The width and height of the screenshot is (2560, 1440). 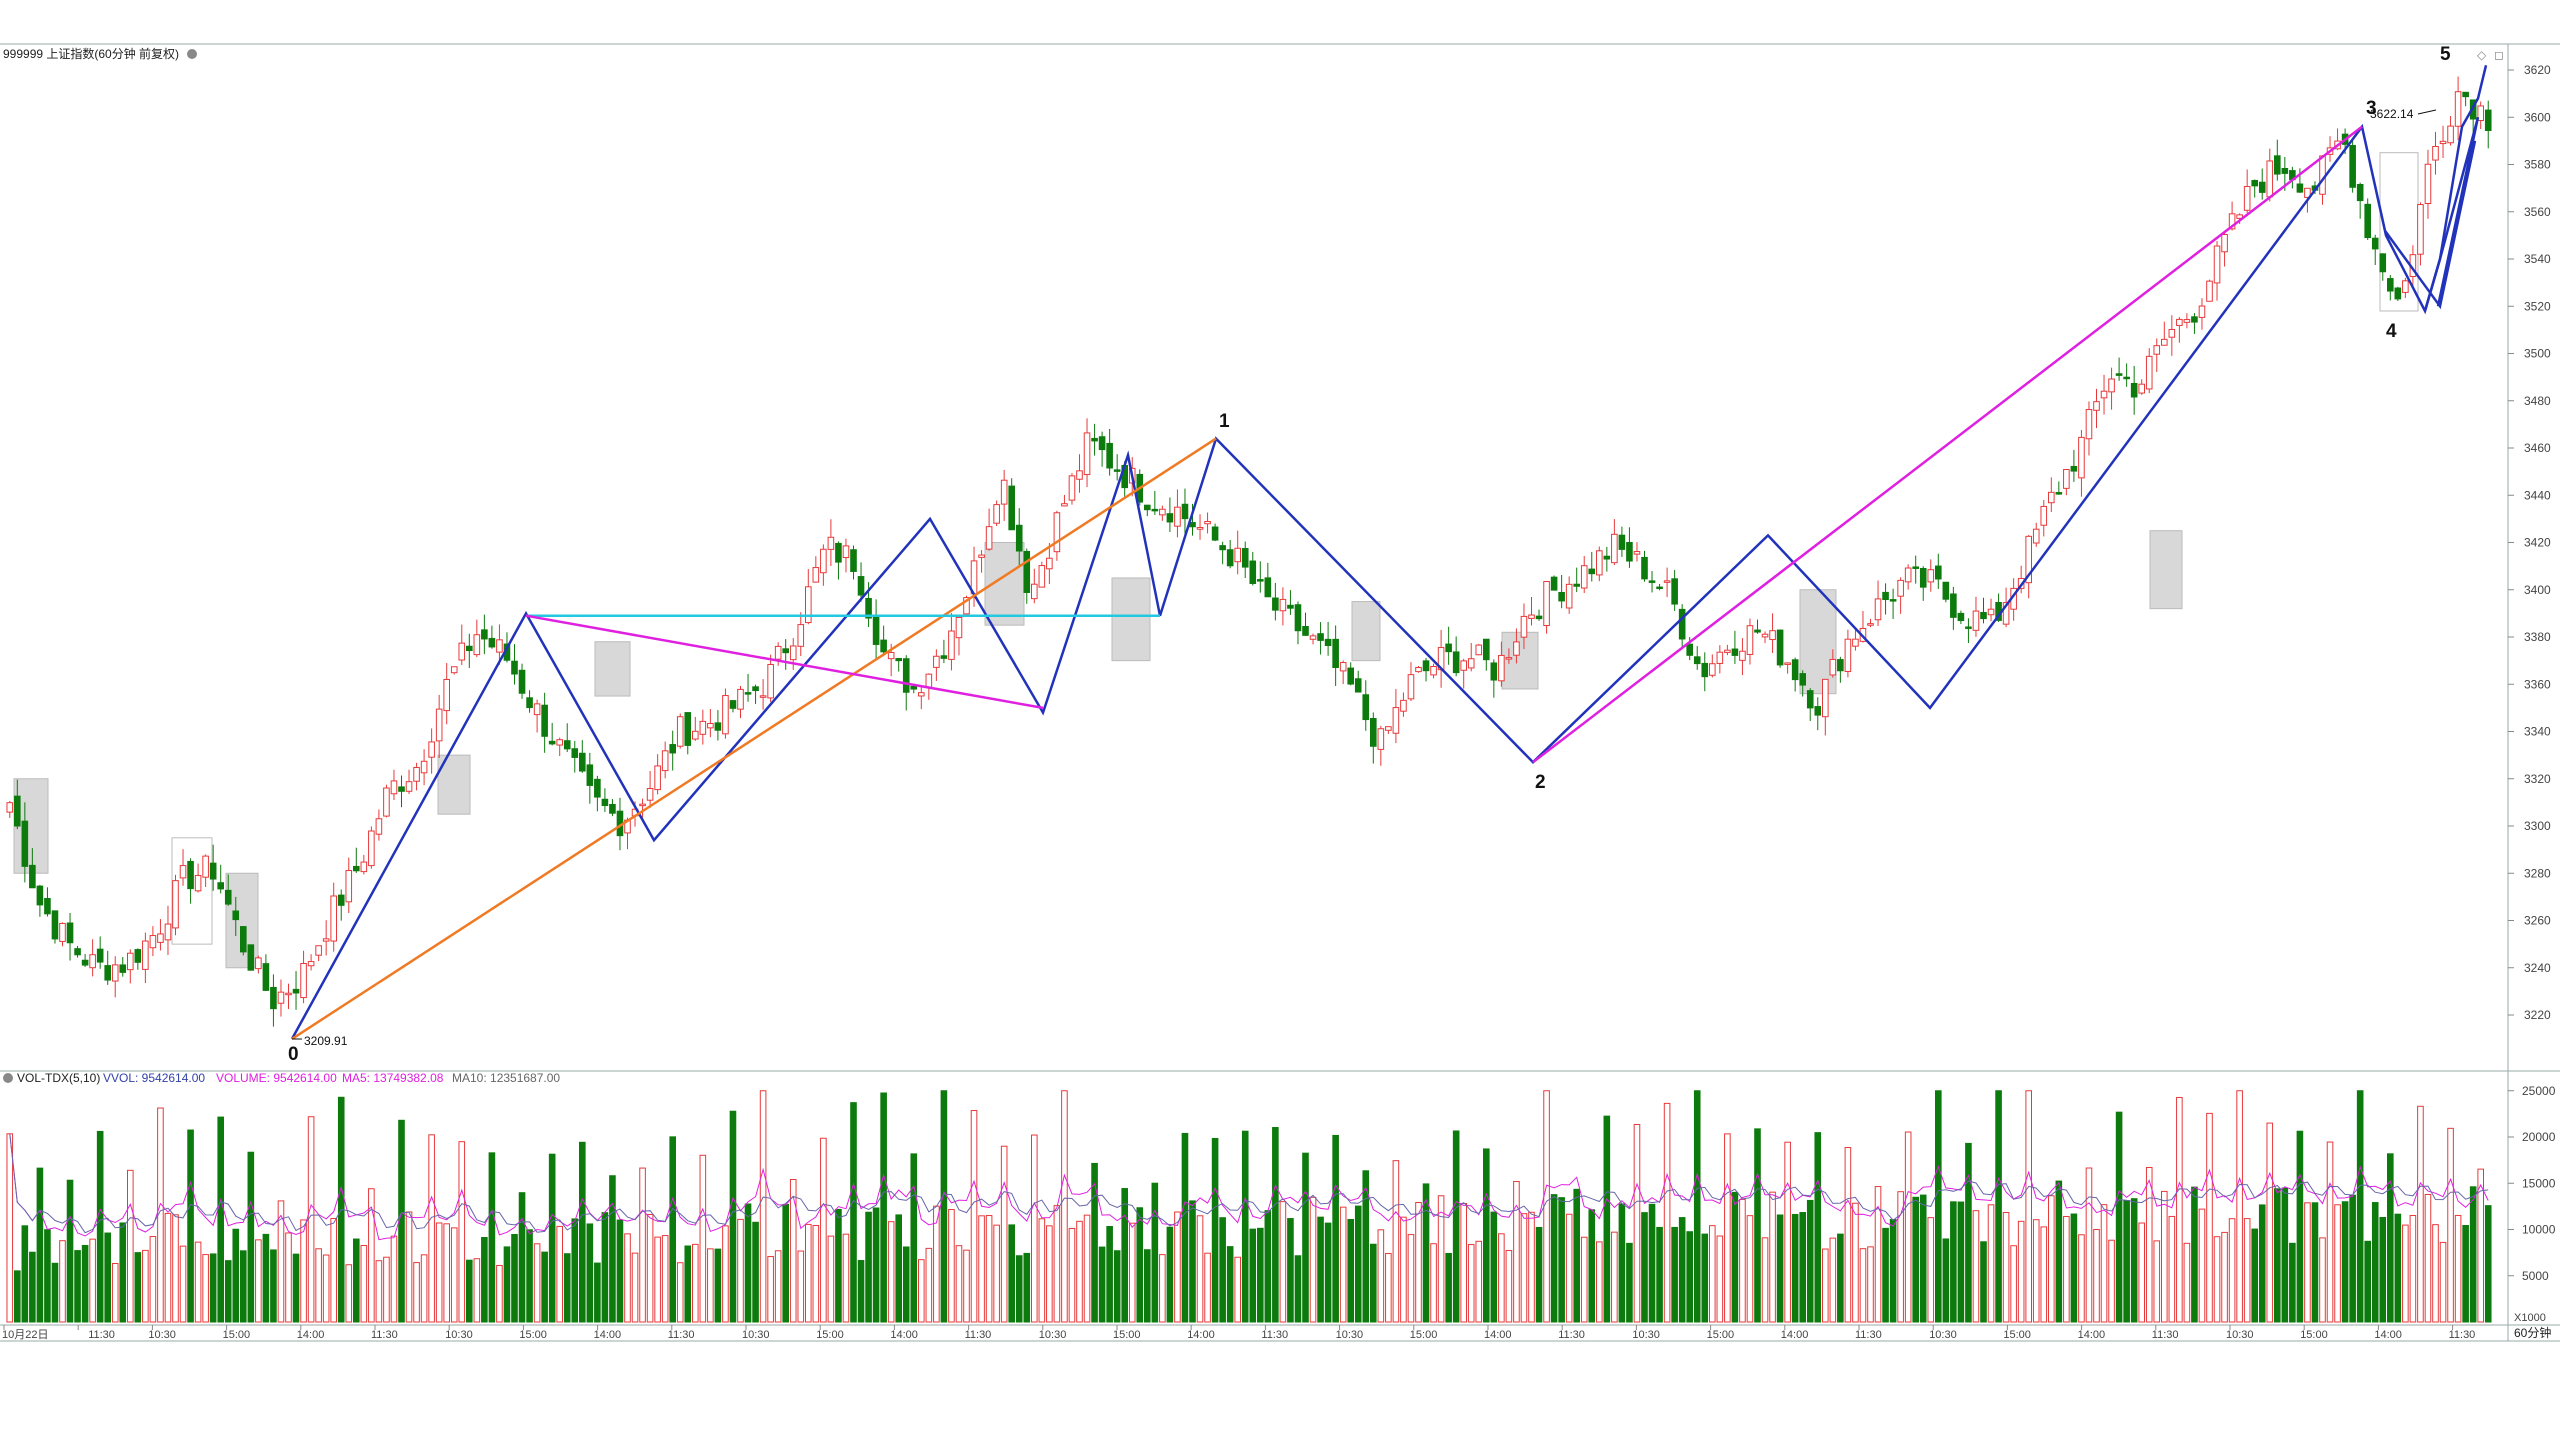 I want to click on vvol-label: VVOL: 9542614.00, so click(x=154, y=1078).